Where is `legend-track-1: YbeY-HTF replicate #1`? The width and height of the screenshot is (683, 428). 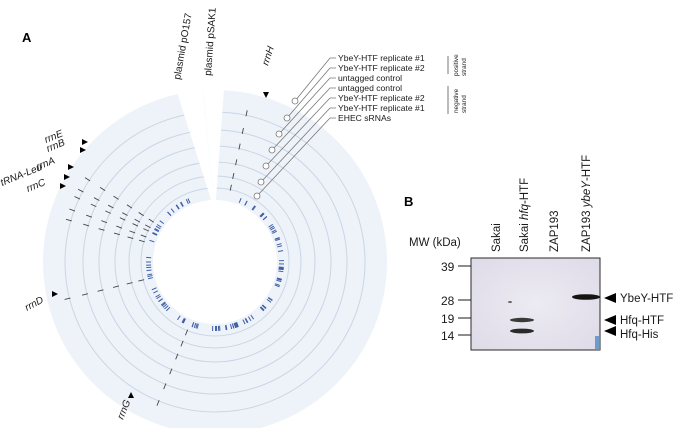 legend-track-1: YbeY-HTF replicate #1 is located at coordinates (381, 58).